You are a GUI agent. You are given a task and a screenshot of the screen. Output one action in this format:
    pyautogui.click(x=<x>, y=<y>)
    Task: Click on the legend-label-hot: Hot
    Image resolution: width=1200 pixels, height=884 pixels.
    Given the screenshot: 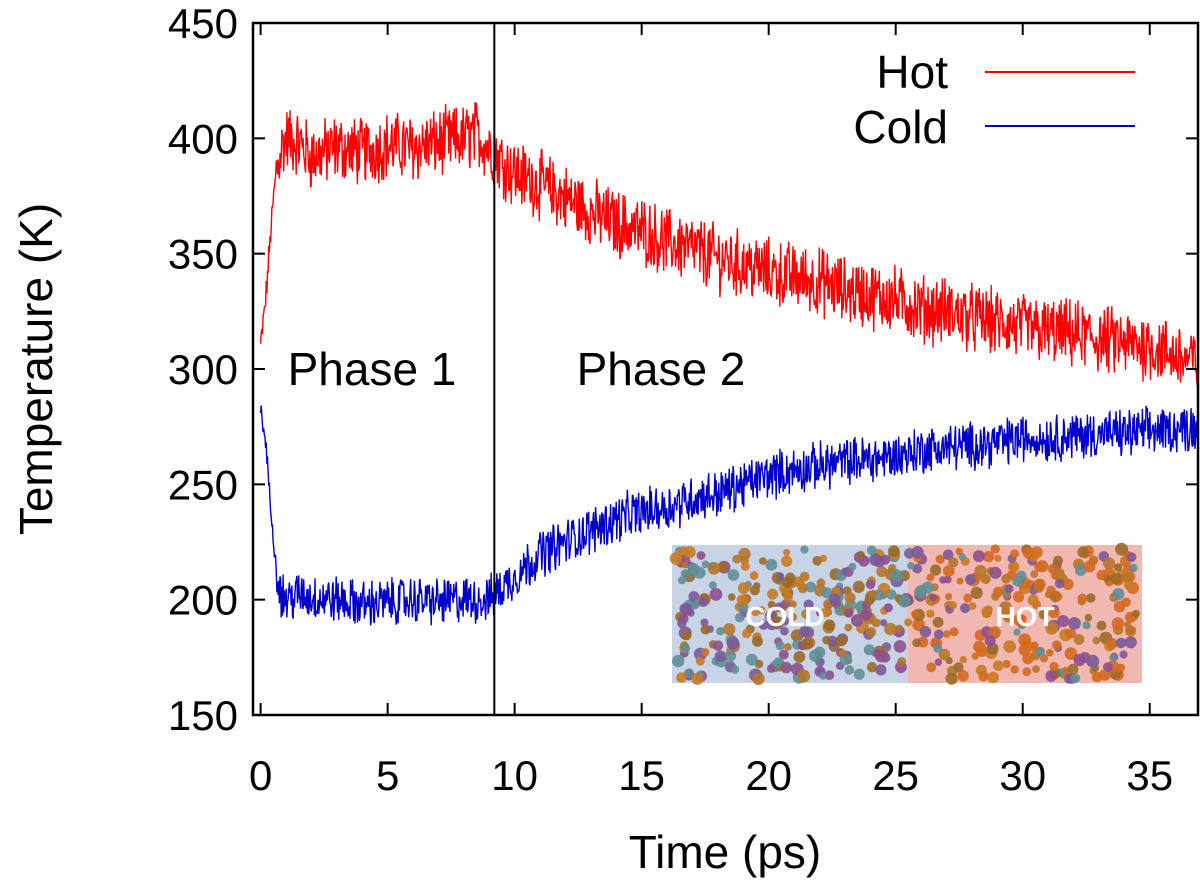 What is the action you would take?
    pyautogui.click(x=912, y=72)
    